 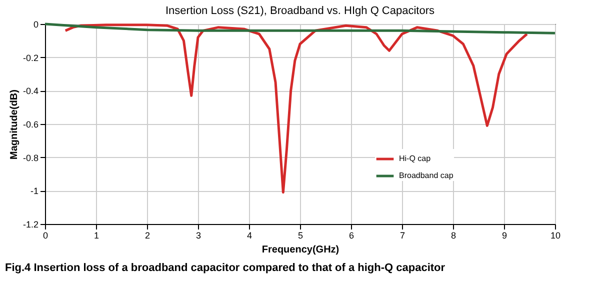 What do you see at coordinates (30, 57) in the screenshot?
I see `y-tick-label: -0.2` at bounding box center [30, 57].